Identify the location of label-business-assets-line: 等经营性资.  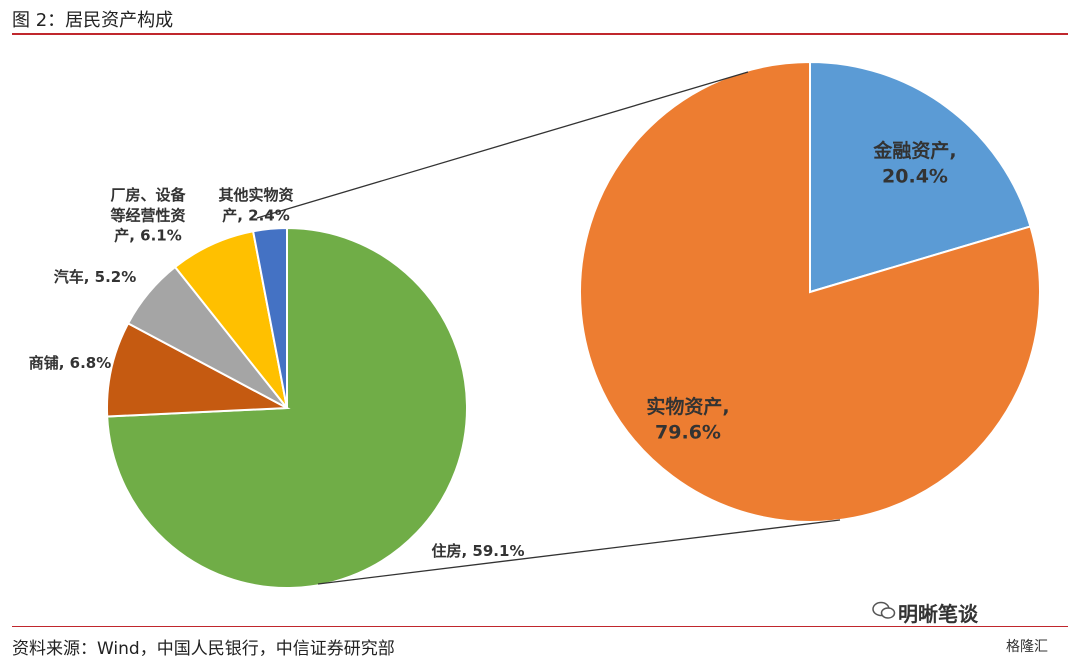
(147, 215).